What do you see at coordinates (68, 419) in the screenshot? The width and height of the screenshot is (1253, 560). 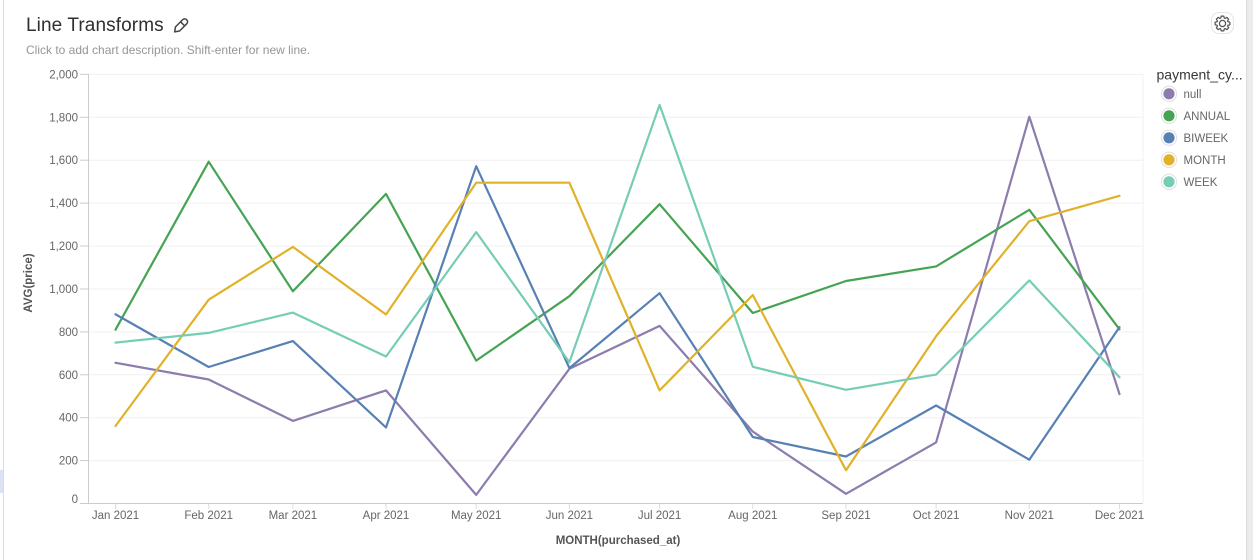 I see `svg-text: 400` at bounding box center [68, 419].